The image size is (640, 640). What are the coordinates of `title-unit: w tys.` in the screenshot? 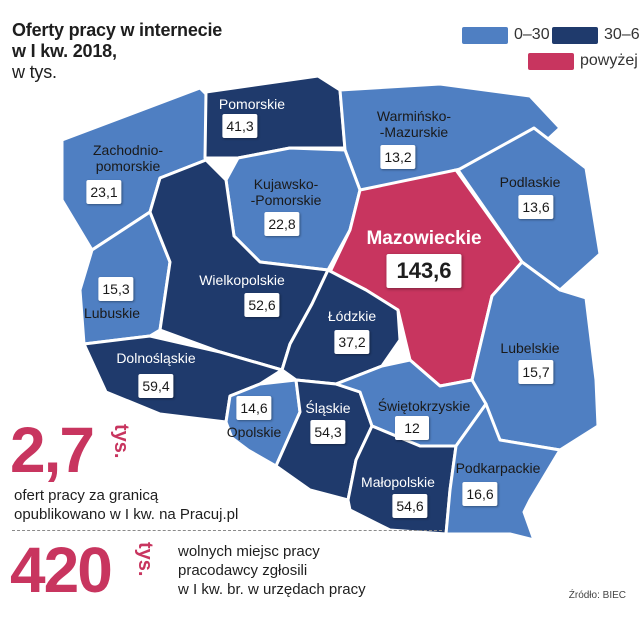 It's located at (34, 72).